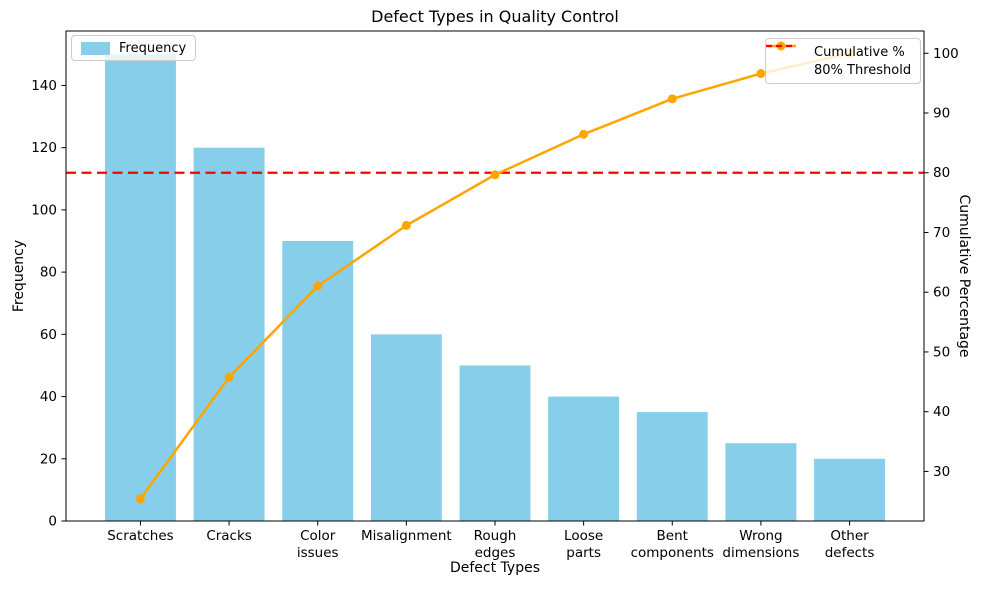  What do you see at coordinates (495, 16) in the screenshot?
I see `chart-title: Defect Types in Quality Control` at bounding box center [495, 16].